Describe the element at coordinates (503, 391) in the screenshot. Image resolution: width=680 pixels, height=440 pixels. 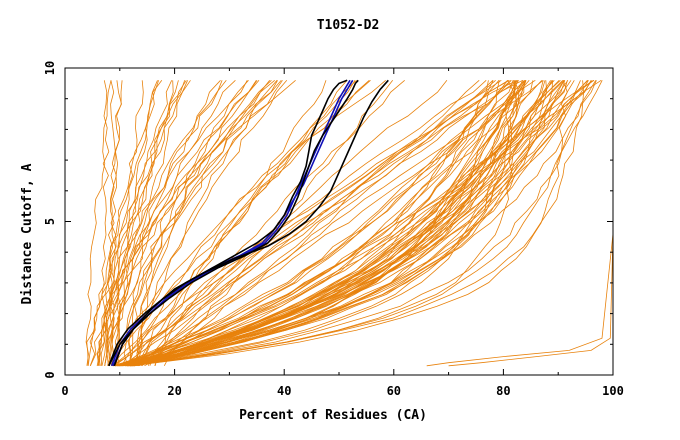
I see `x-tick-label: 80` at that location.